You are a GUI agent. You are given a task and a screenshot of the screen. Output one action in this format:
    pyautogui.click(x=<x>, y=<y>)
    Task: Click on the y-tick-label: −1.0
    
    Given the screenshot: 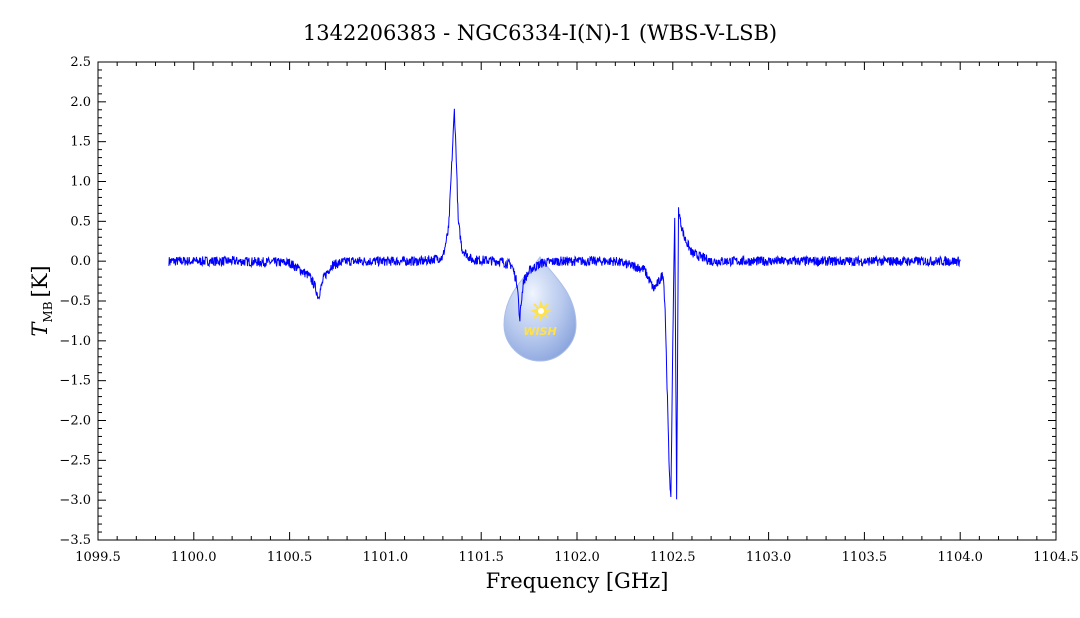 What is the action you would take?
    pyautogui.click(x=75, y=341)
    